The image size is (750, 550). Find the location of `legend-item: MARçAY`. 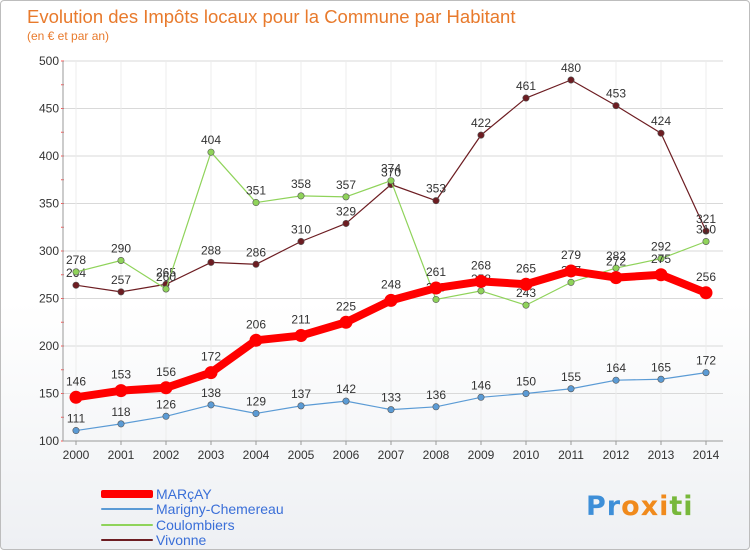

legend-item: MARçAY is located at coordinates (156, 493).